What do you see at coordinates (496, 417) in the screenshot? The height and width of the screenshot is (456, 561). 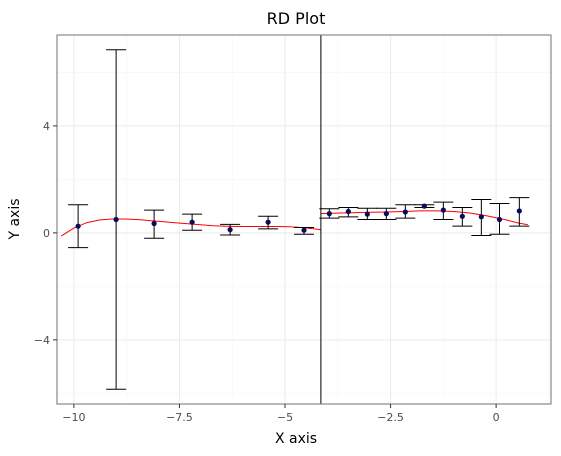 I see `x-tick-label: 0` at bounding box center [496, 417].